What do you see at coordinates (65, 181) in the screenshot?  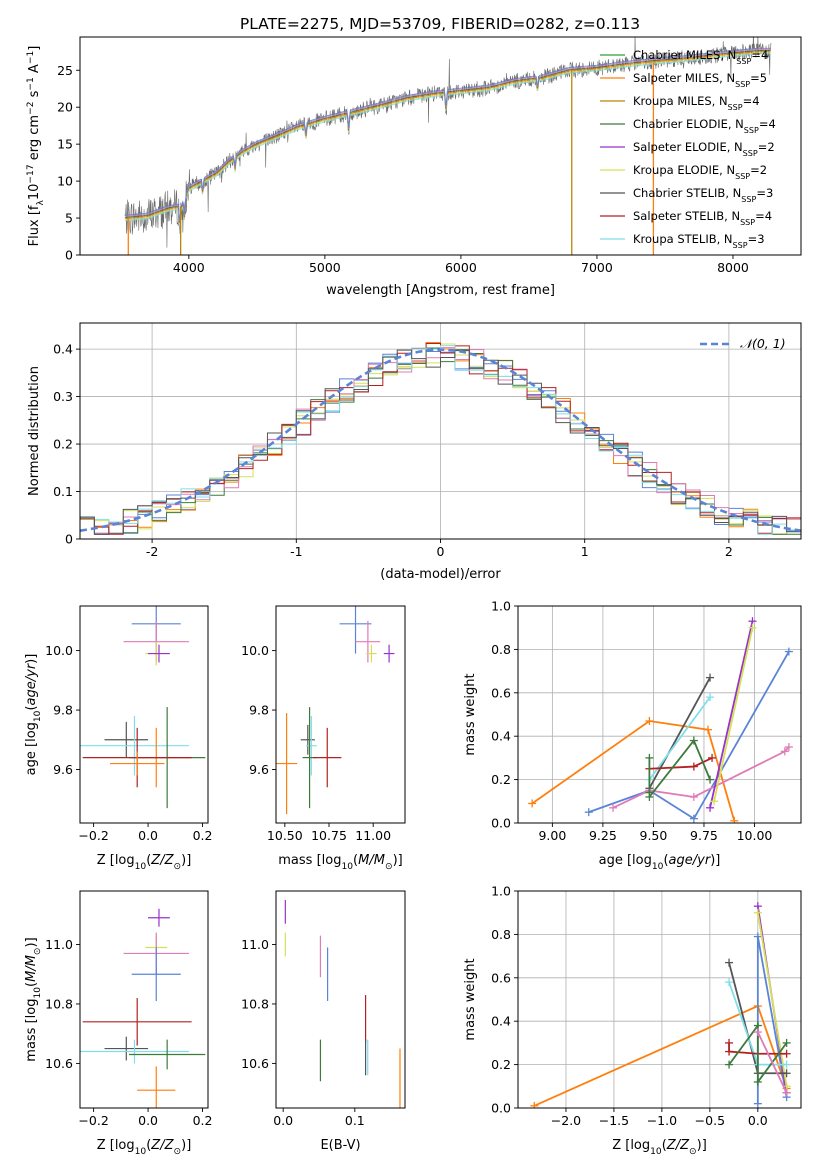 I see `y-tick-label: 10` at bounding box center [65, 181].